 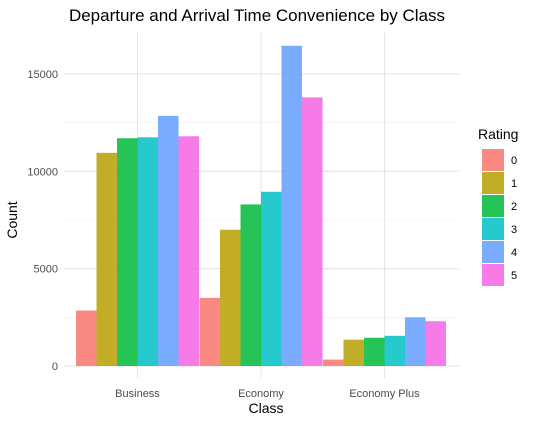 What do you see at coordinates (384, 394) in the screenshot?
I see `x-tick-label: Economy Plus` at bounding box center [384, 394].